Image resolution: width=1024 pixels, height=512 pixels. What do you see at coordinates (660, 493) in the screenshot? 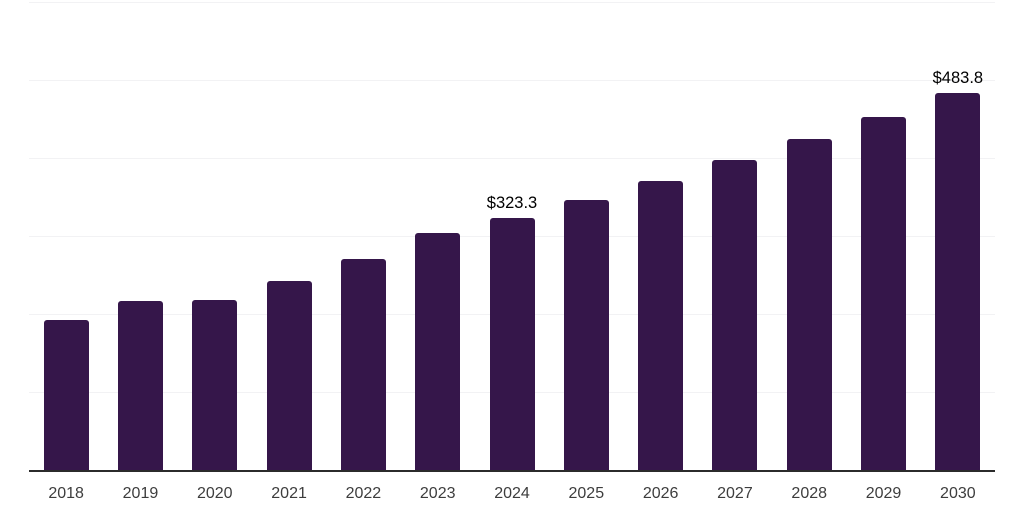
I see `x-tick-label-2026: 2026` at bounding box center [660, 493].